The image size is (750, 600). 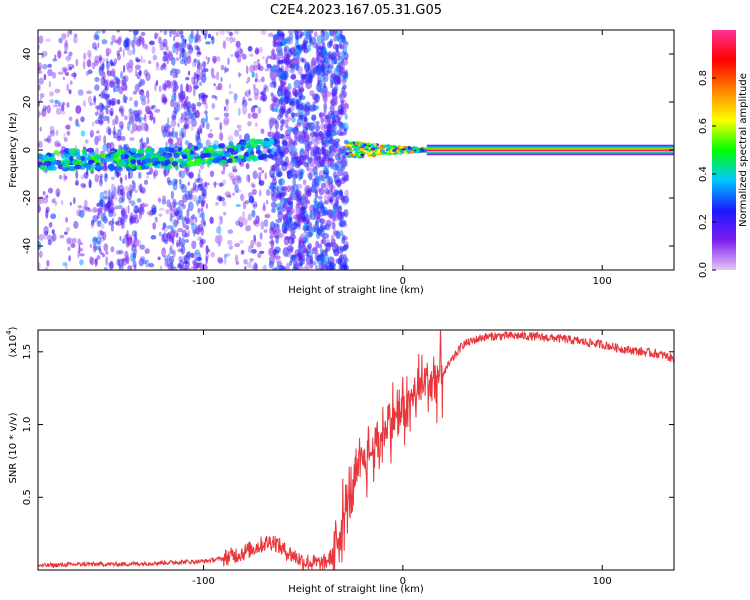 I want to click on snr-multiplier-base: (x10, so click(x=13, y=346).